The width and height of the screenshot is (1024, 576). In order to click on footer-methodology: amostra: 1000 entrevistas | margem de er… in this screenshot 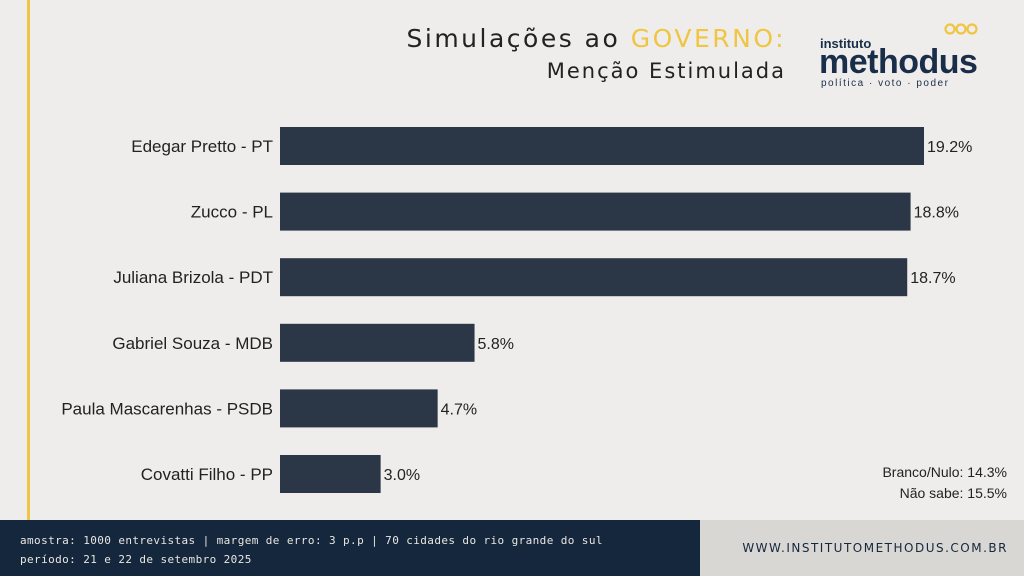, I will do `click(350, 548)`.